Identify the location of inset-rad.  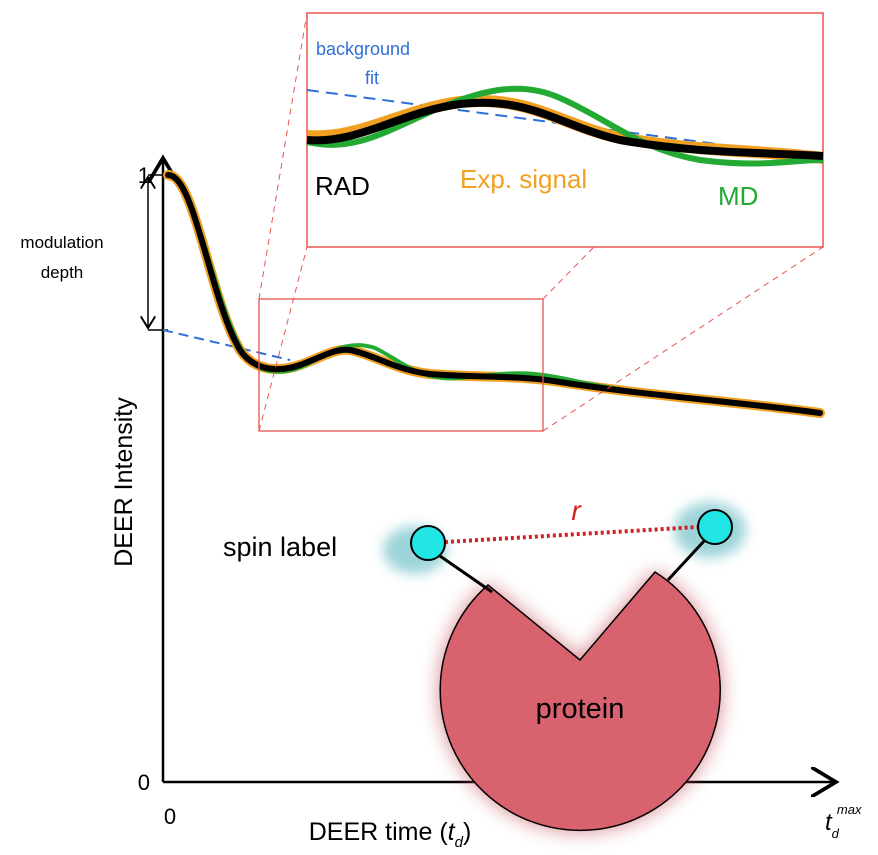
(565, 129).